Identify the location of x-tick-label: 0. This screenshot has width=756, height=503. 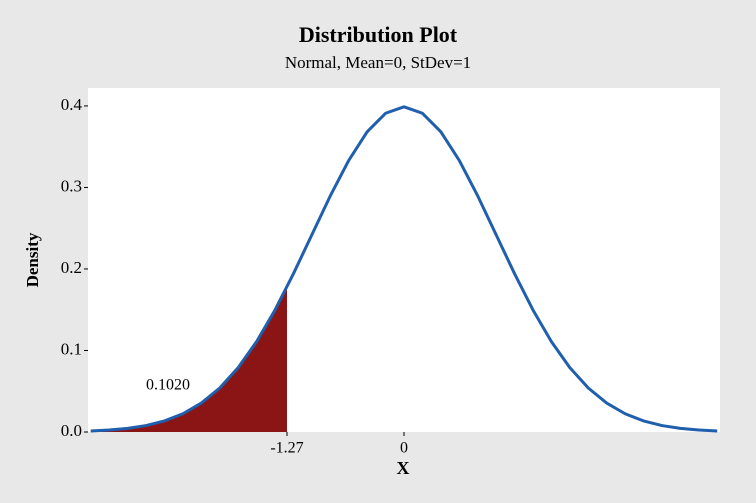
(404, 448).